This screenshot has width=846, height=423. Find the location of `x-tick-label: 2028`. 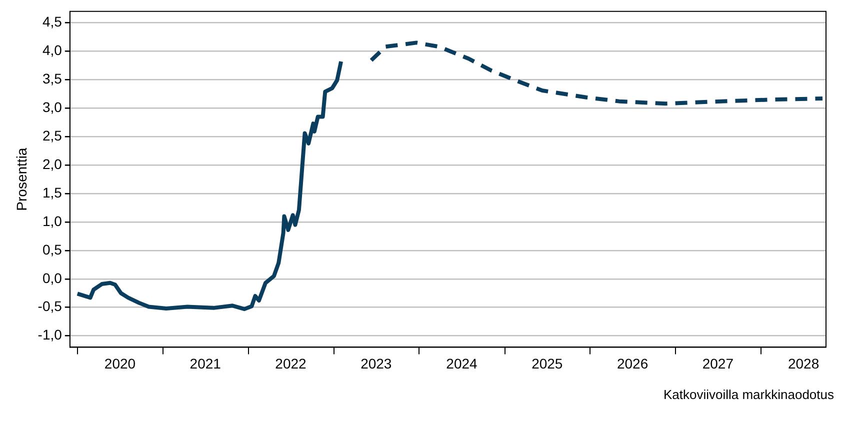

x-tick-label: 2028 is located at coordinates (804, 363).